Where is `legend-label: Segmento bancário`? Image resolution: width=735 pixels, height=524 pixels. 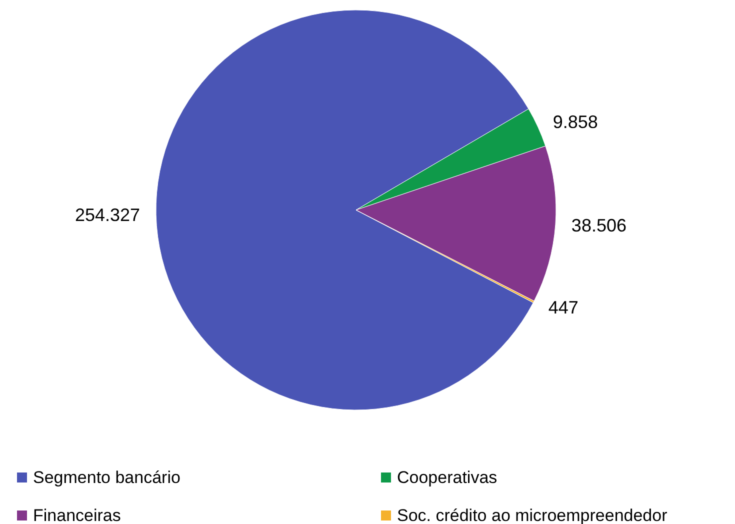
legend-label: Segmento bancário is located at coordinates (106, 477).